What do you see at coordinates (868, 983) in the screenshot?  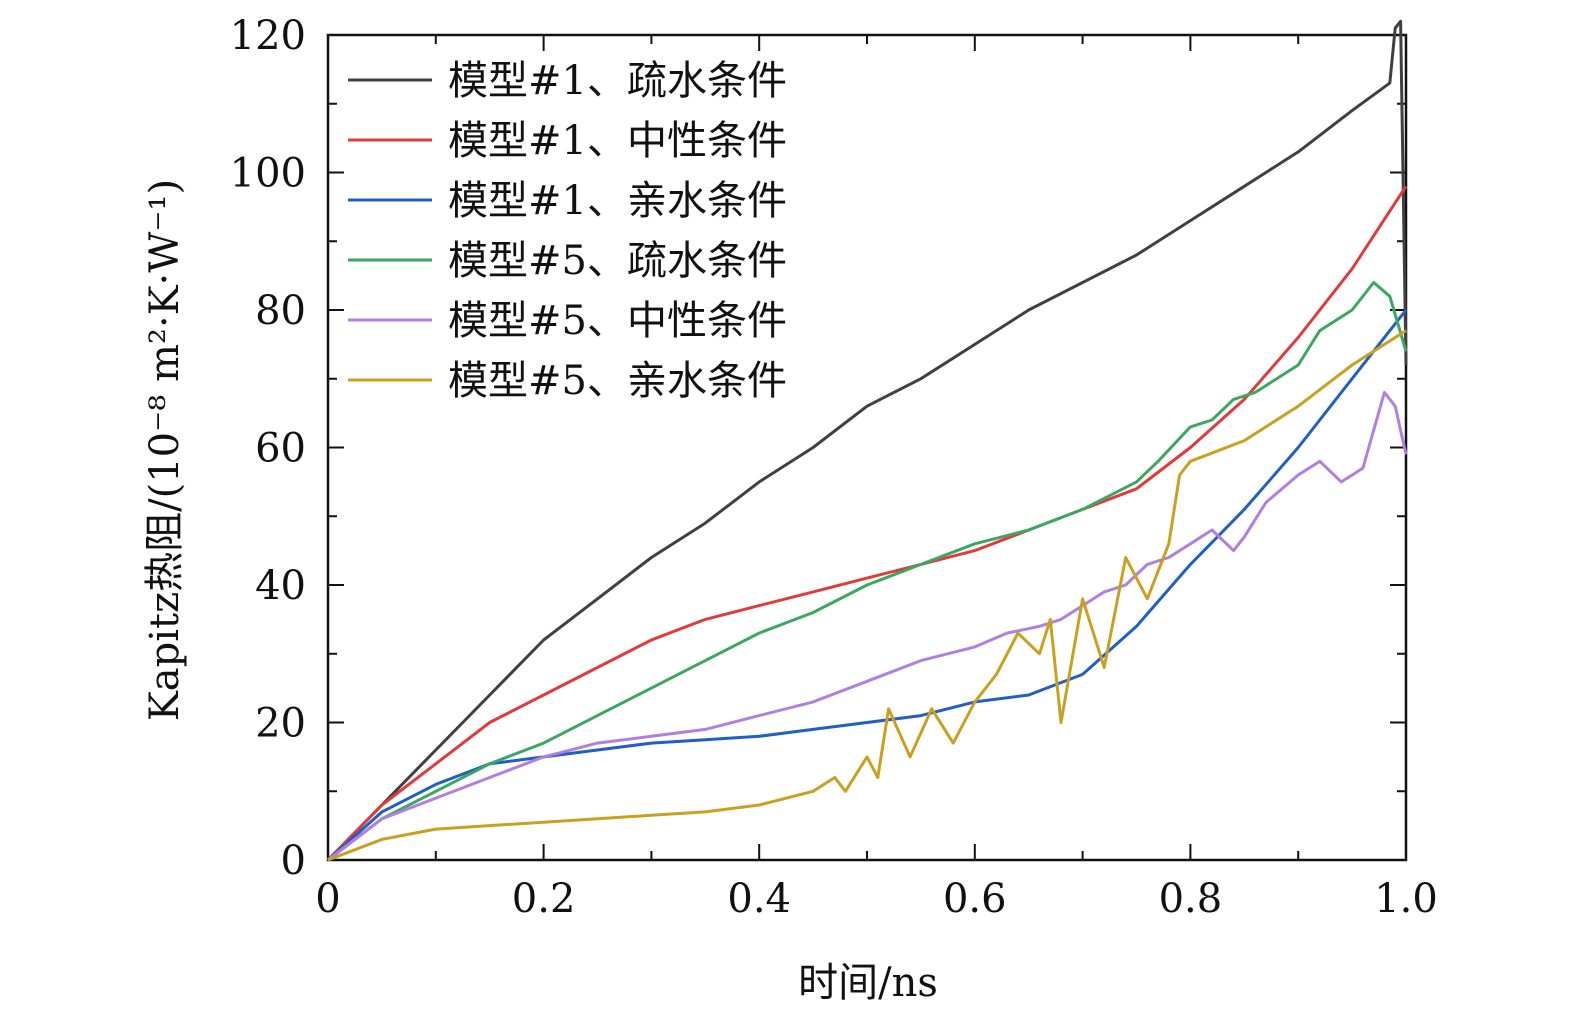 I see `x-axis-title: 时间/ns` at bounding box center [868, 983].